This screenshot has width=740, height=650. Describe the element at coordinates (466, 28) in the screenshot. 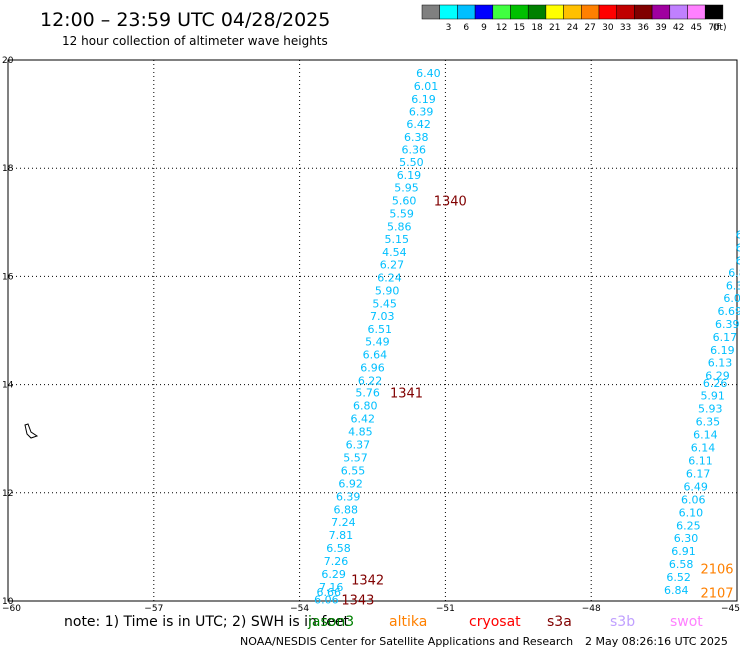

I see `colorbar-label: 6` at that location.